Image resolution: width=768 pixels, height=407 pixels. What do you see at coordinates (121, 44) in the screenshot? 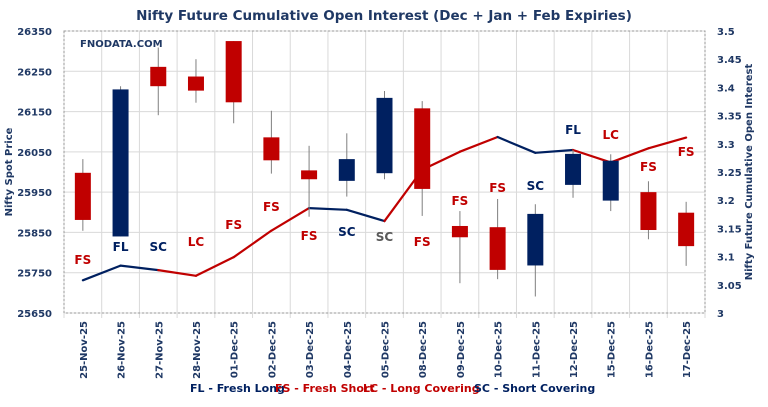
I see `watermark: FNODATA.COM` at bounding box center [121, 44].